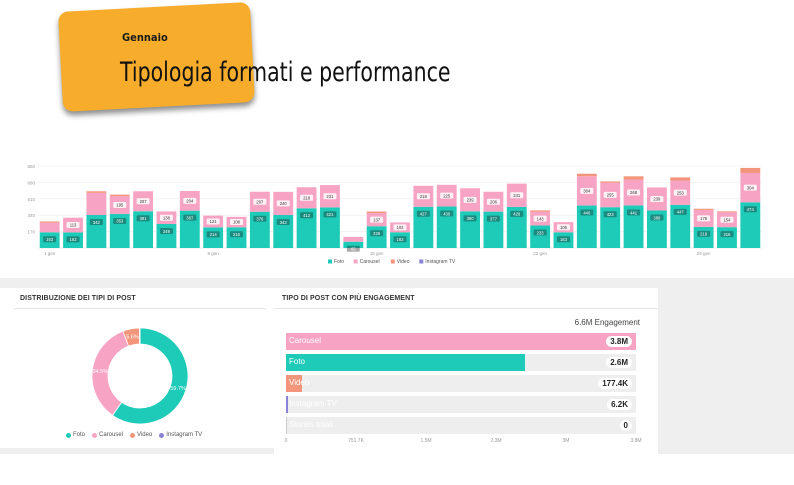 The height and width of the screenshot is (485, 794). Describe the element at coordinates (31, 232) in the screenshot. I see `y-tick-label: 170` at that location.